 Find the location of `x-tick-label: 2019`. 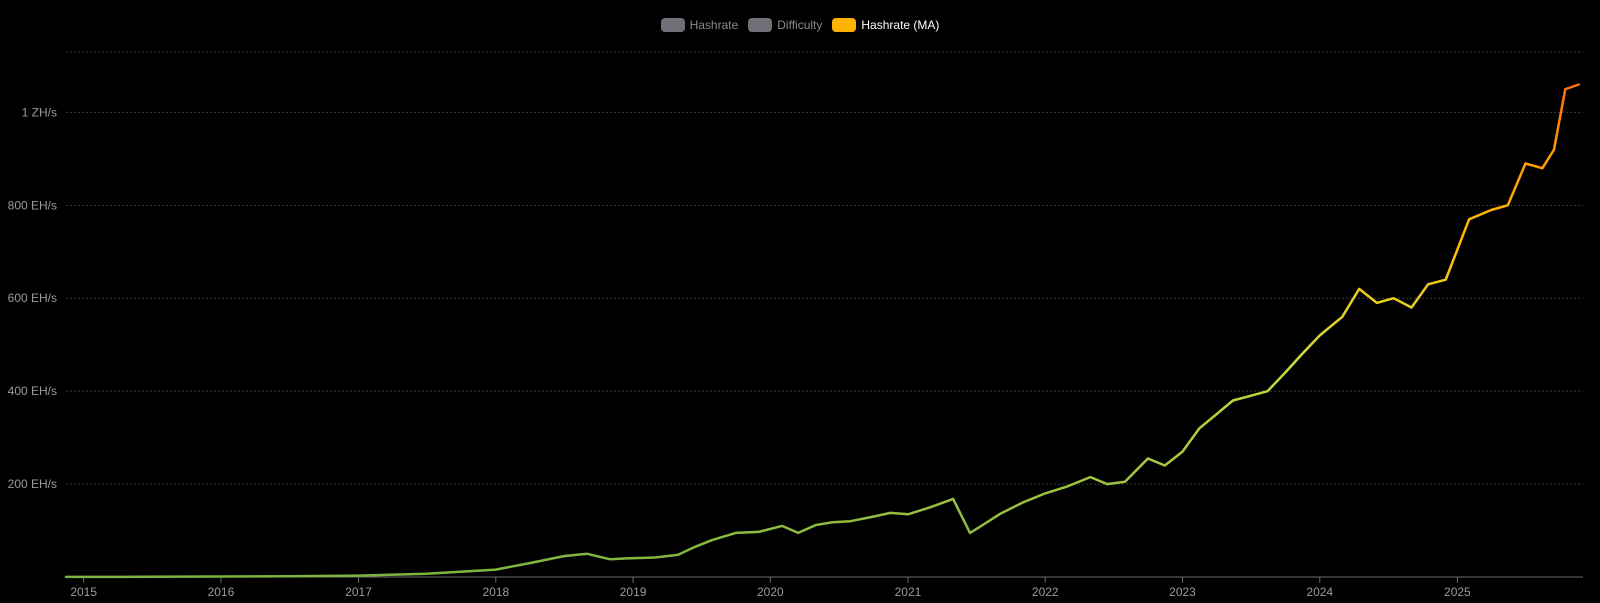

x-tick-label: 2019 is located at coordinates (633, 592).